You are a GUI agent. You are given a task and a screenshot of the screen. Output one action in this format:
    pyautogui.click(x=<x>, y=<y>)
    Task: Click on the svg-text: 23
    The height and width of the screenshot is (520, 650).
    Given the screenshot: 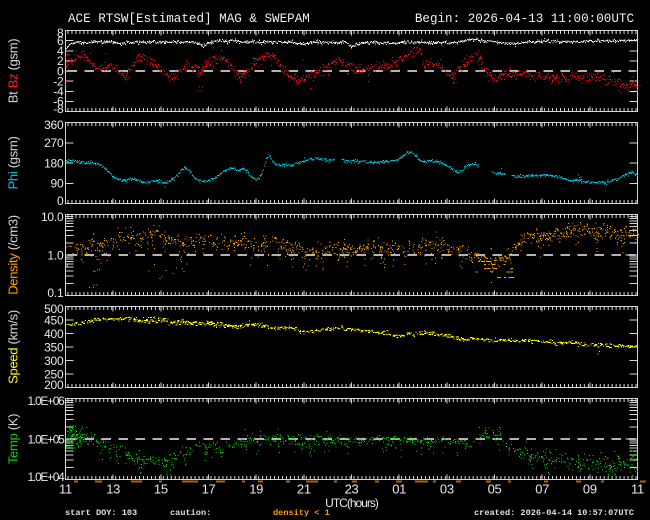 What is the action you would take?
    pyautogui.click(x=352, y=489)
    